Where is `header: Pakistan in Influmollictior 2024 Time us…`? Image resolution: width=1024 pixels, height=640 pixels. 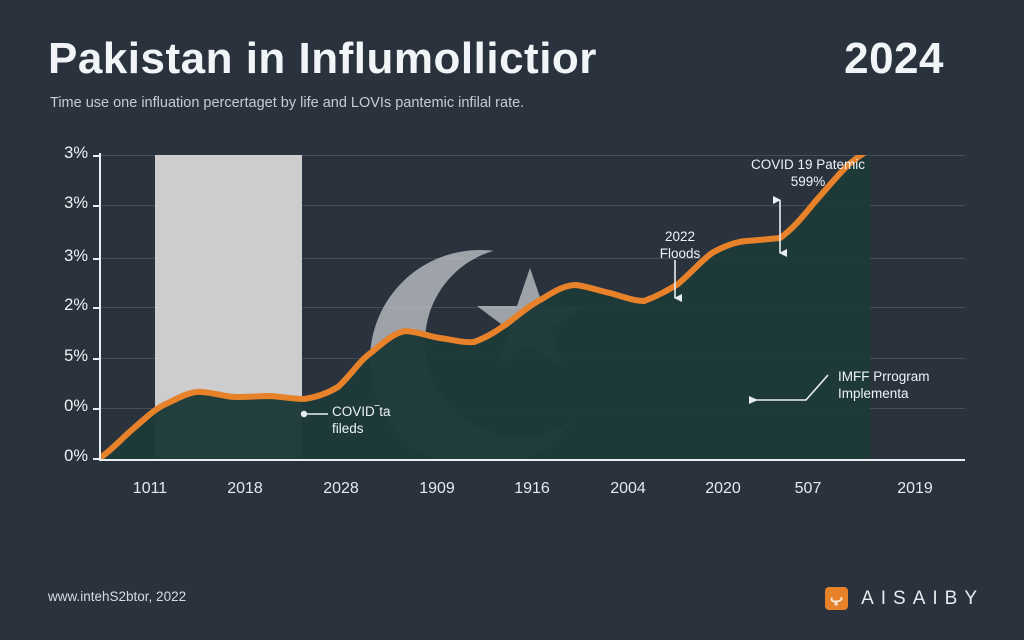 header: Pakistan in Influmollictior 2024 Time us… is located at coordinates (516, 69).